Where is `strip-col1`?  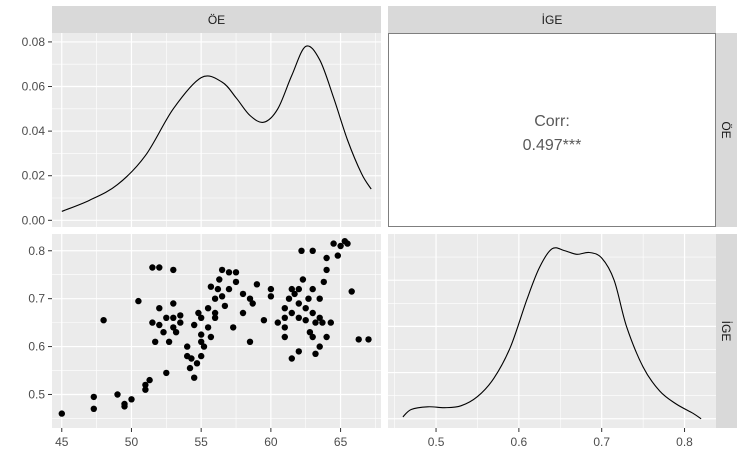
strip-col1 is located at coordinates (216, 19).